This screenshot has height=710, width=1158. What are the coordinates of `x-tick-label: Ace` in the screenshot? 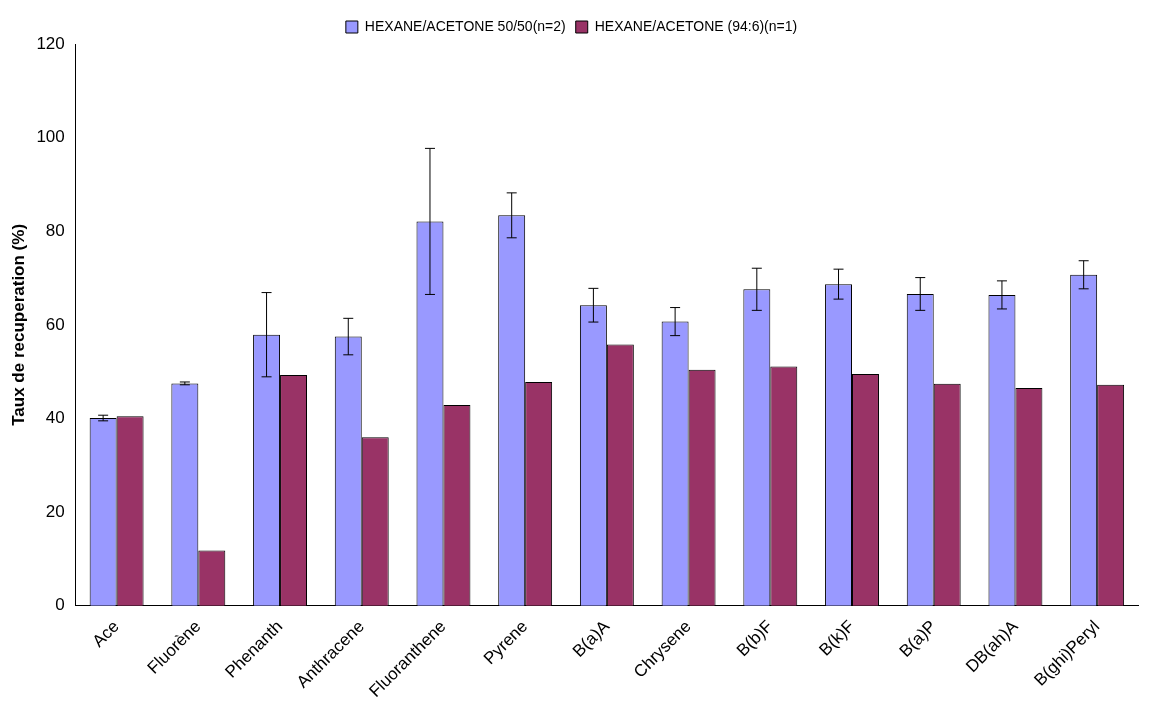 It's located at (105, 633).